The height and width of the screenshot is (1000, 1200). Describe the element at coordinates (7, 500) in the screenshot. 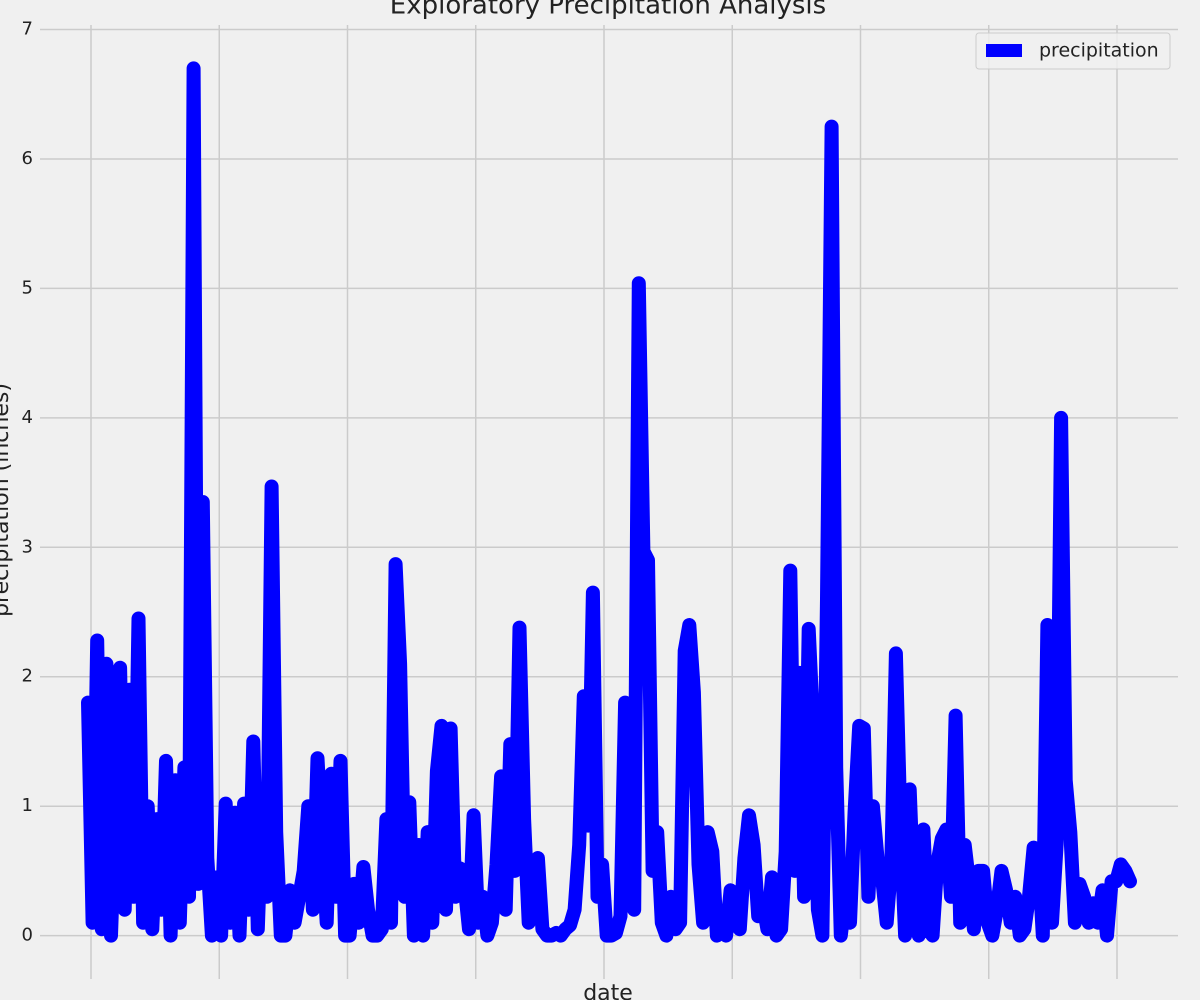

I see `y-axis-label: precipitation (inches)` at that location.